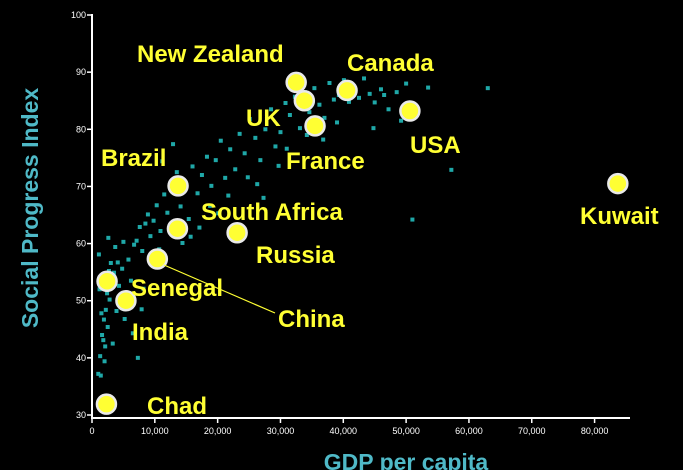  I want to click on x-tick-label: 50,000, so click(406, 431).